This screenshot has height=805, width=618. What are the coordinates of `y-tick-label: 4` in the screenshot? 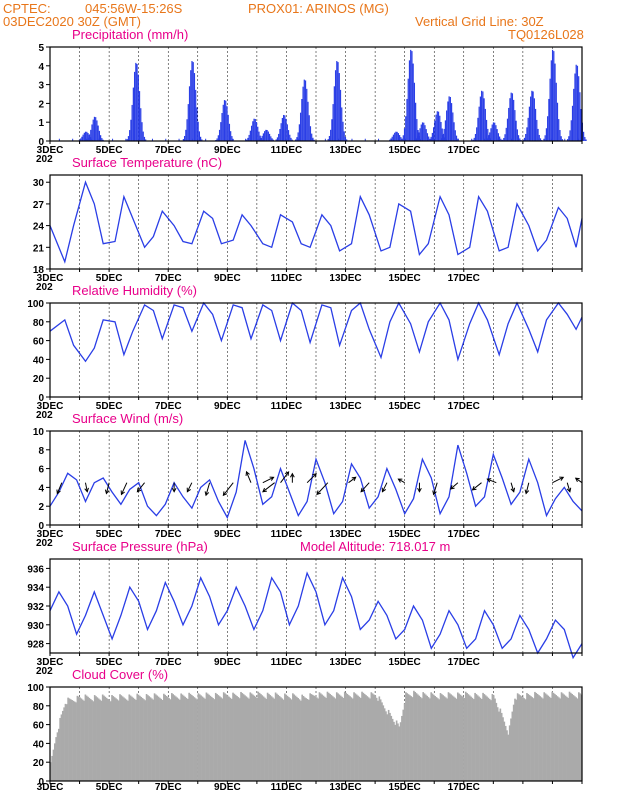 It's located at (41, 488).